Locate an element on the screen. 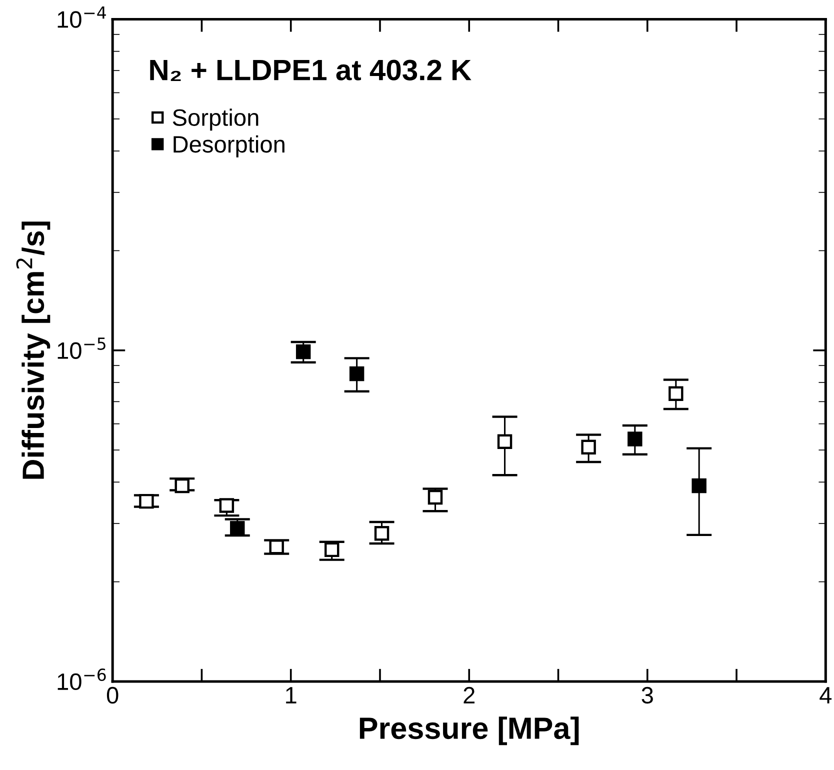 Image resolution: width=834 pixels, height=770 pixels. legend-label: Desorption is located at coordinates (229, 146).